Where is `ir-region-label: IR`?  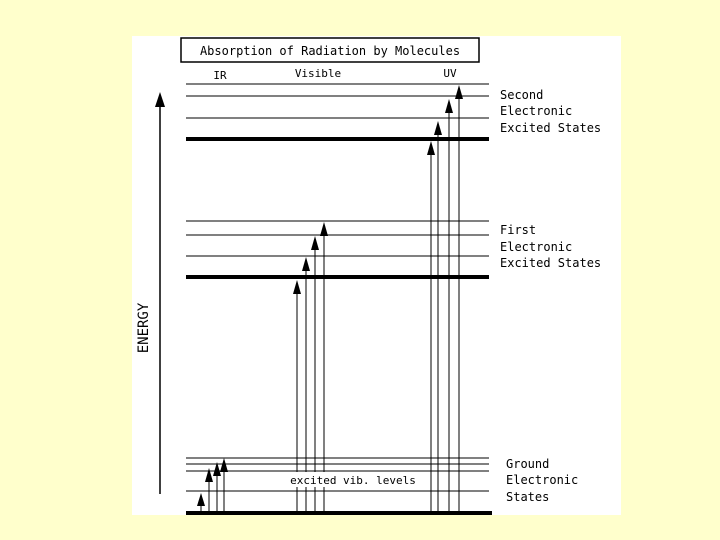
ir-region-label: IR is located at coordinates (220, 75).